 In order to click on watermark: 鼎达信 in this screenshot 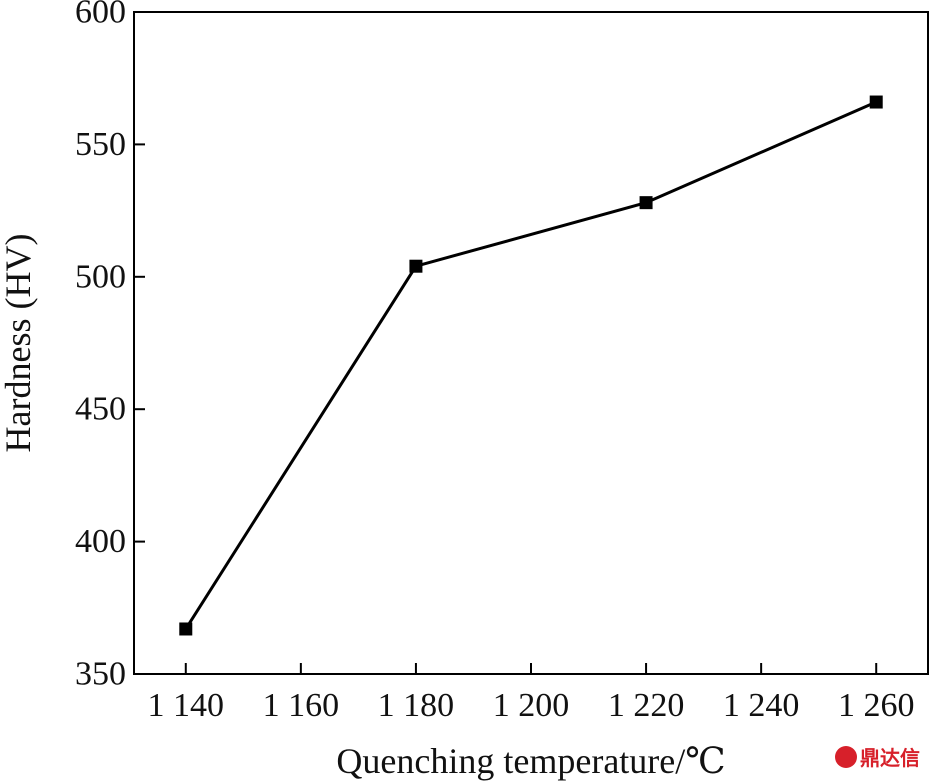, I will do `click(877, 756)`.